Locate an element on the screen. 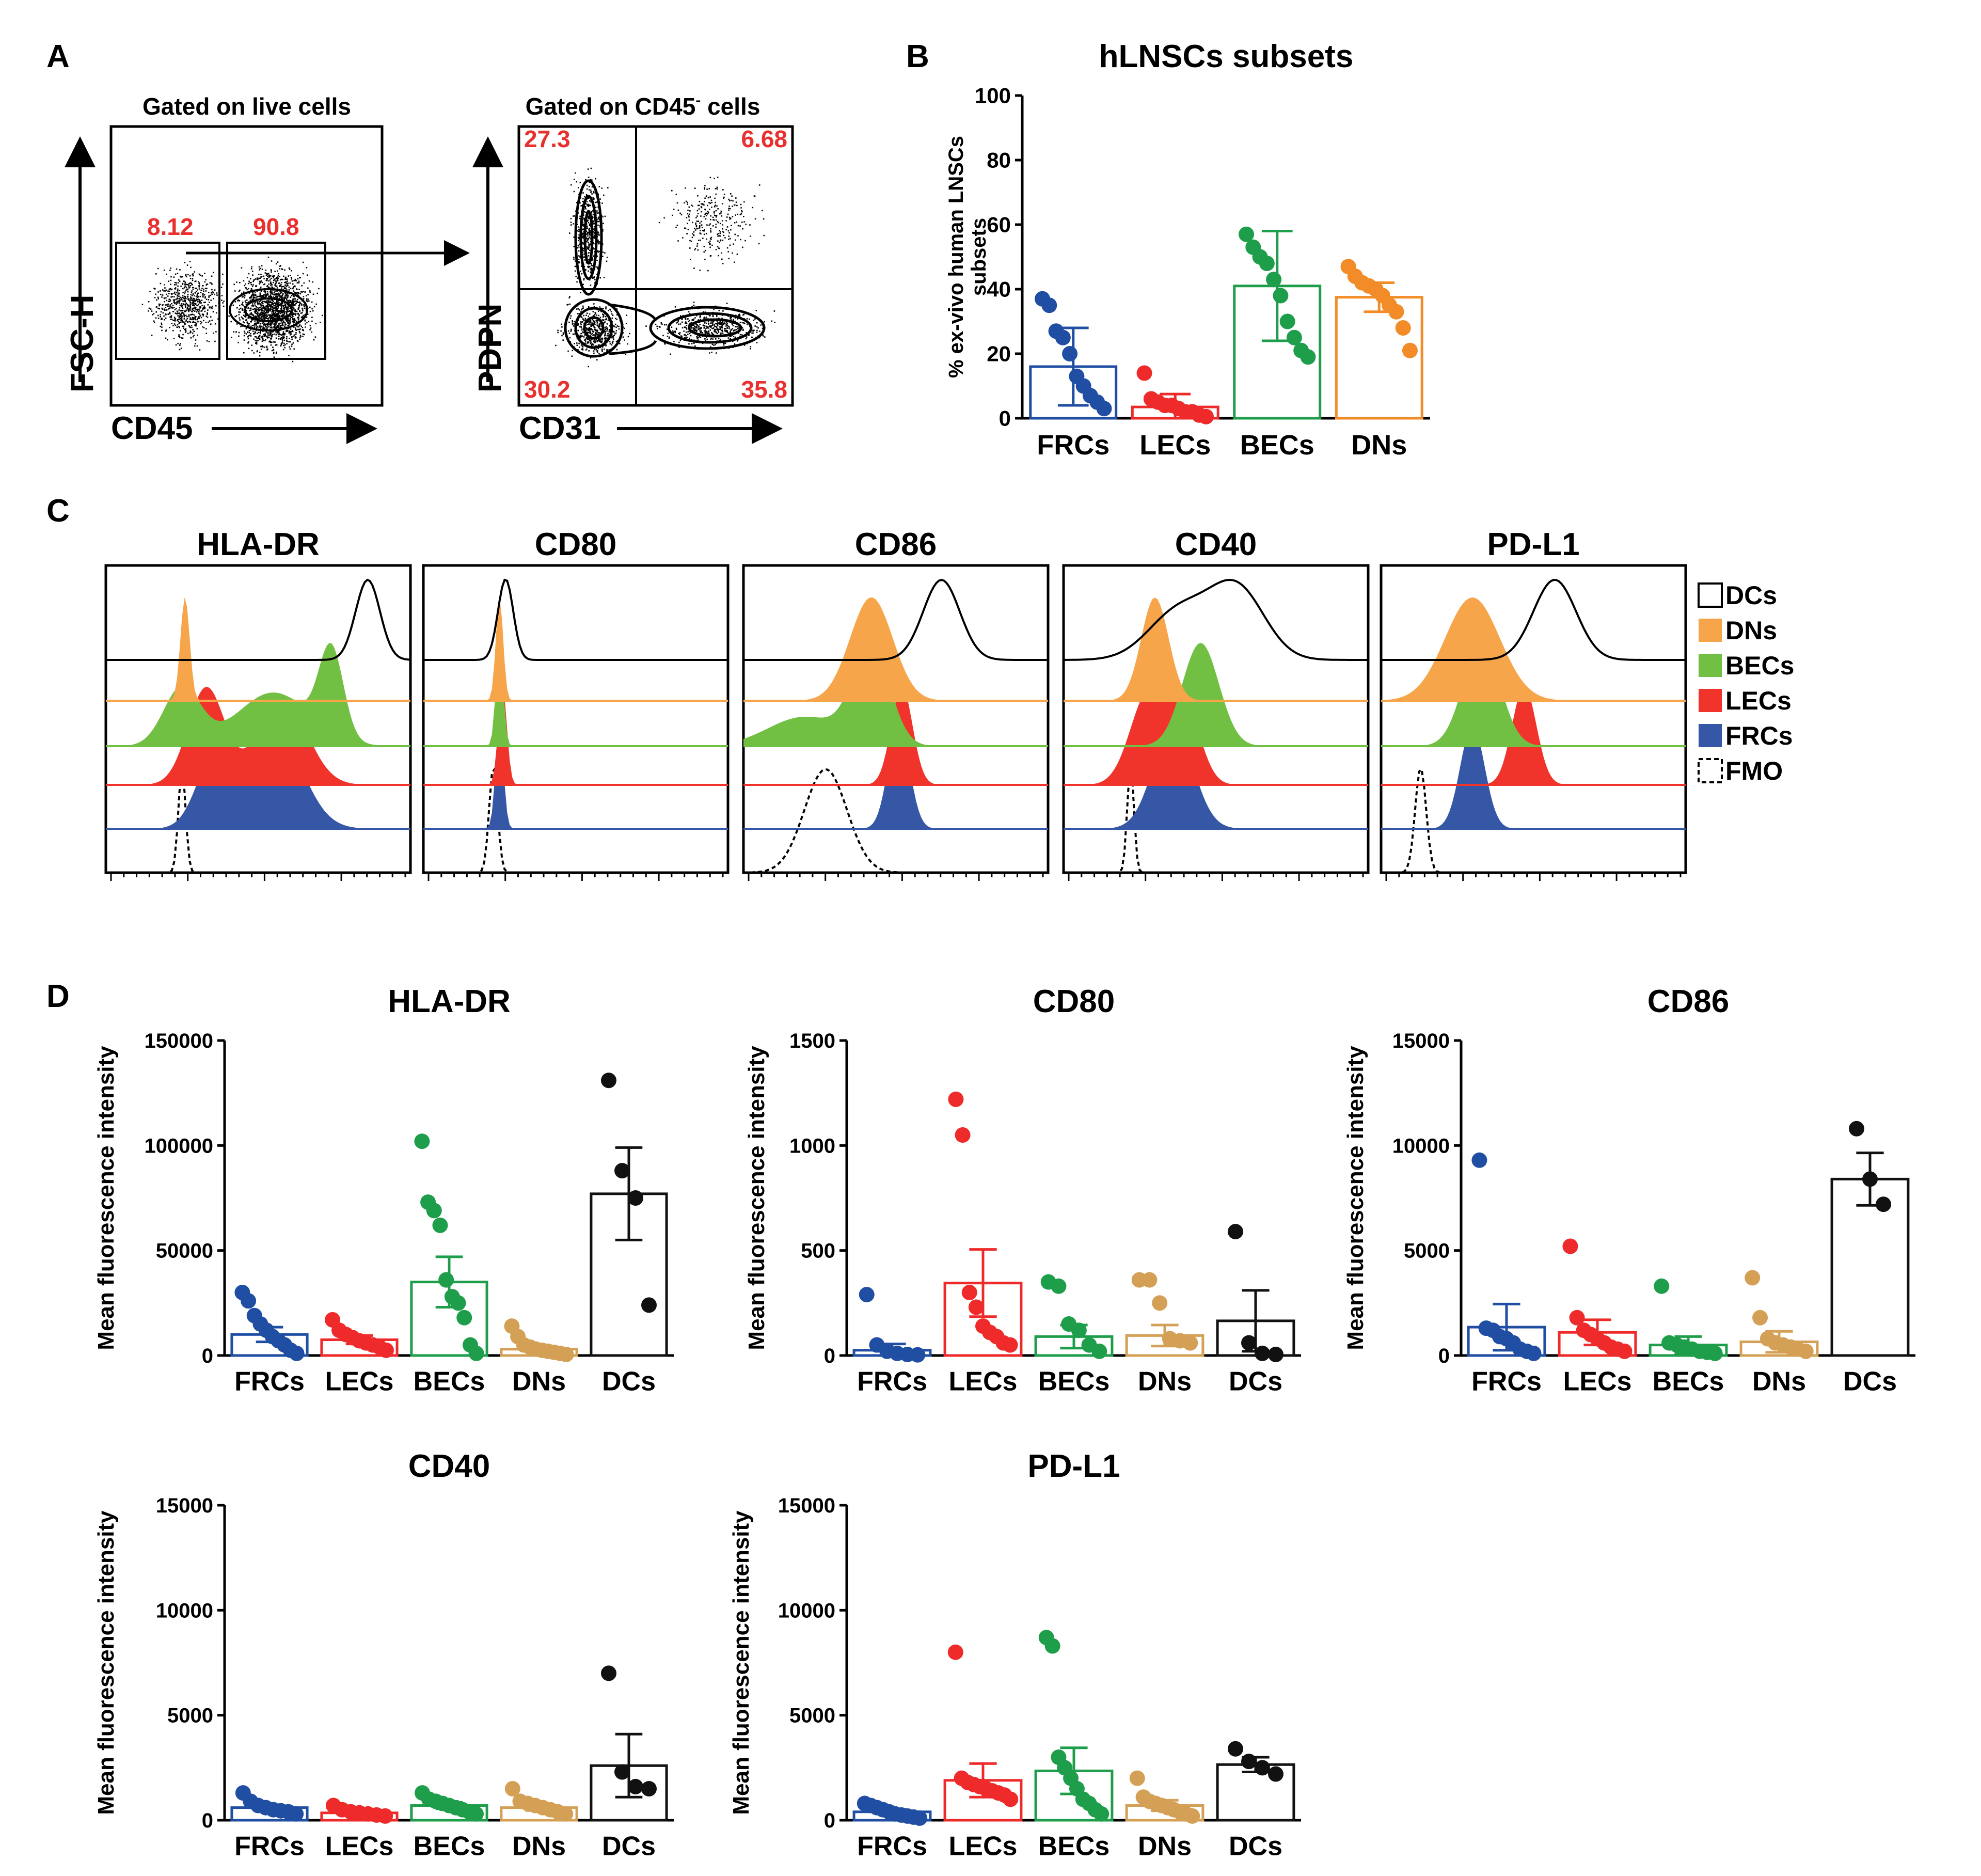 This screenshot has width=1981, height=1876. histogram-becs is located at coordinates (895, 695).